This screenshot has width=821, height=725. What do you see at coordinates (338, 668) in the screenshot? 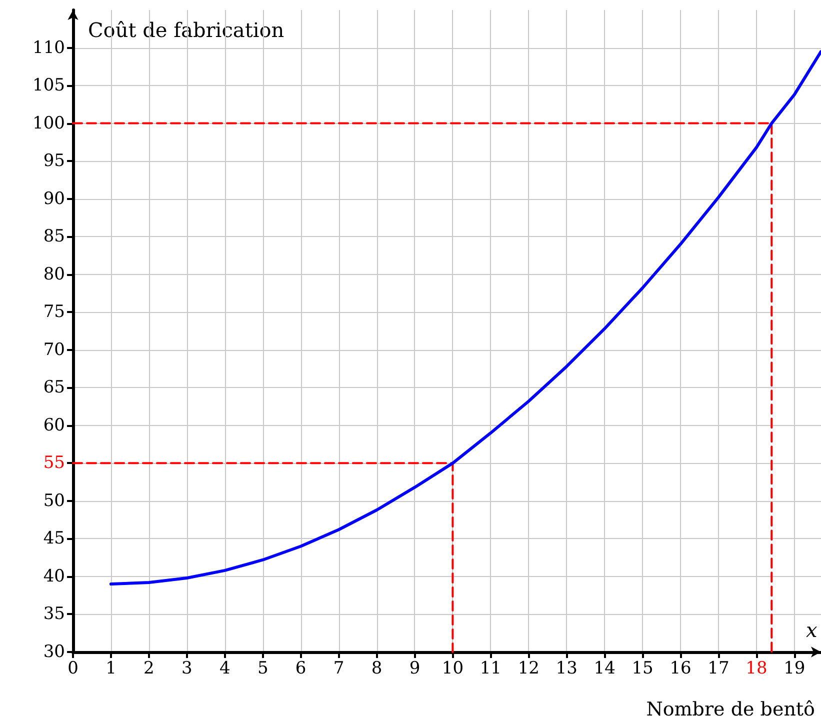
I see `x-tick-label: 7` at bounding box center [338, 668].